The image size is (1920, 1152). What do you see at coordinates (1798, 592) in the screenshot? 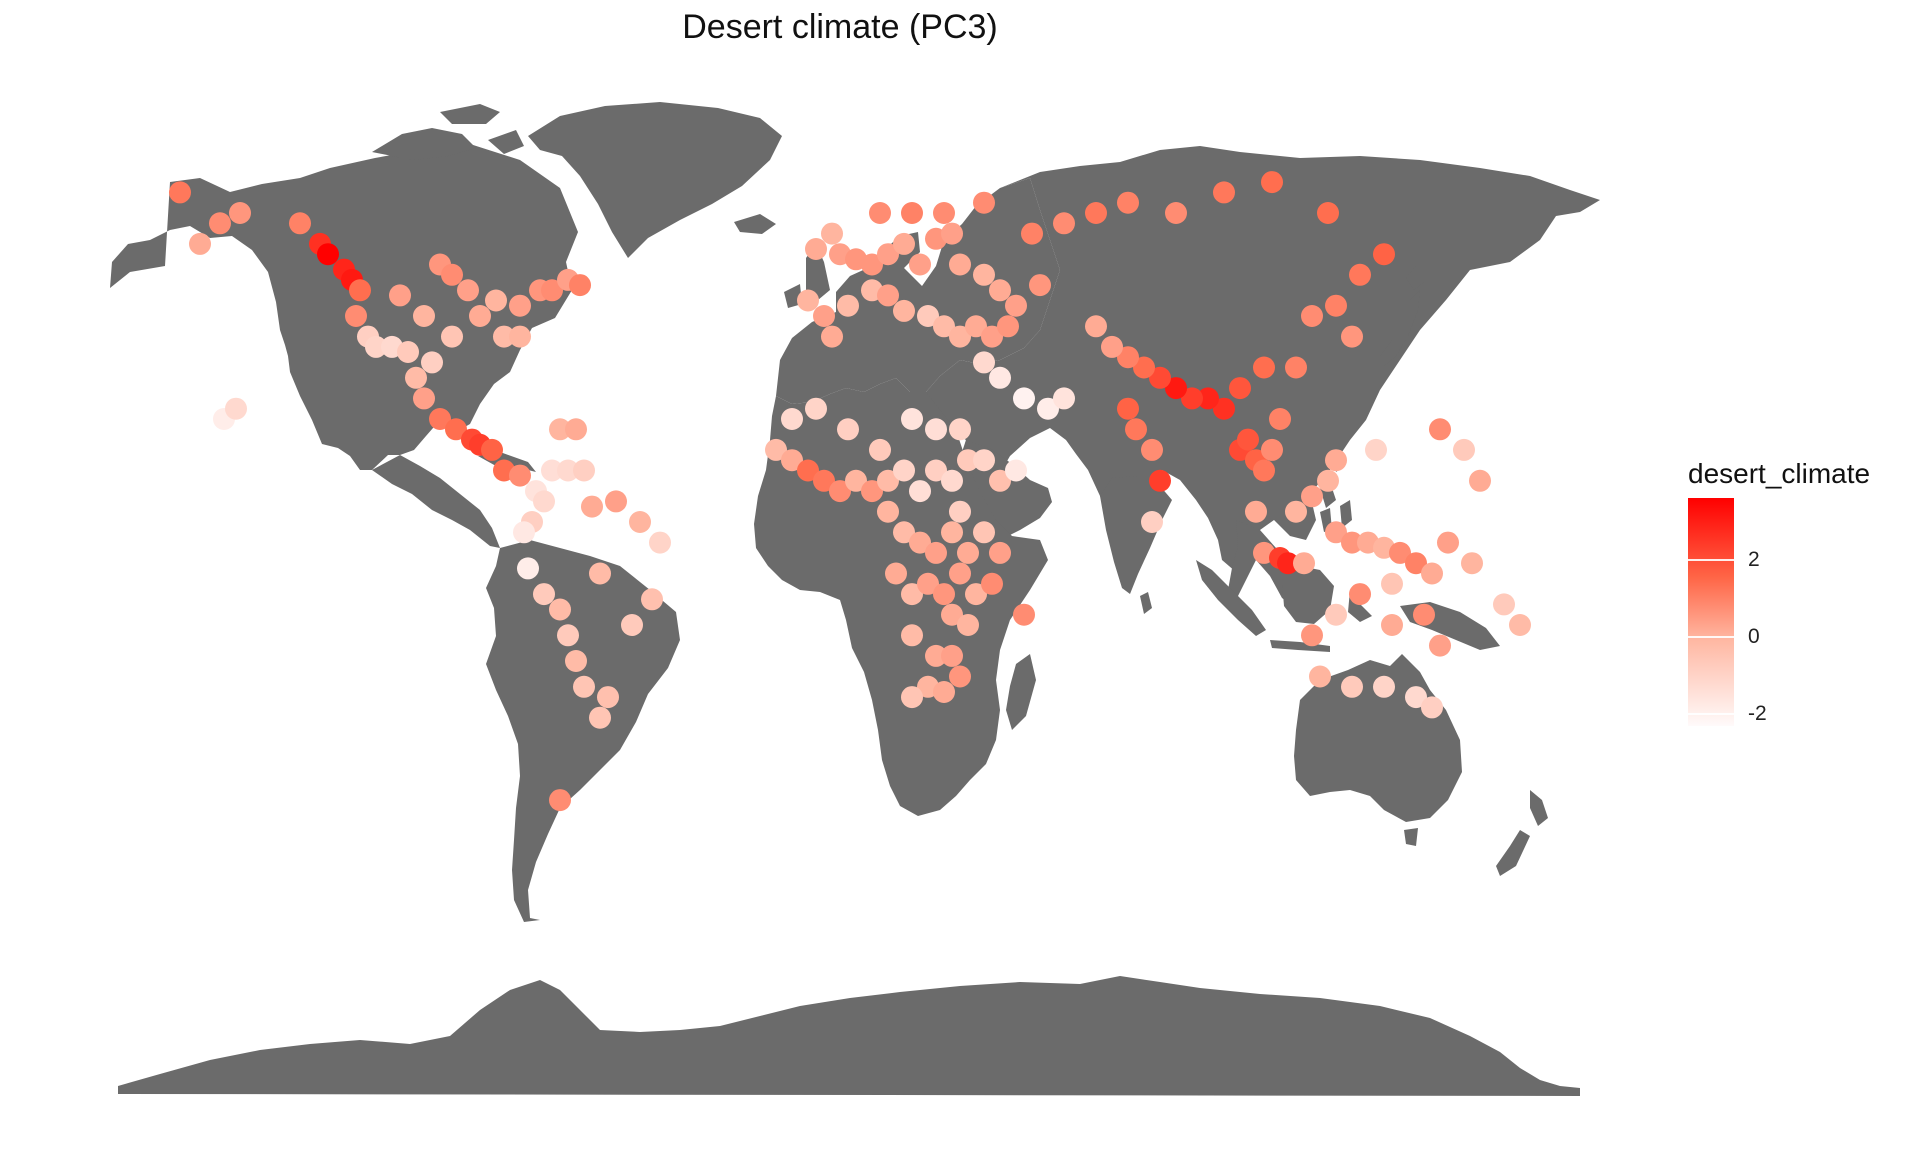
I see `color-legend: desert_climate 2 0 -2` at bounding box center [1798, 592].